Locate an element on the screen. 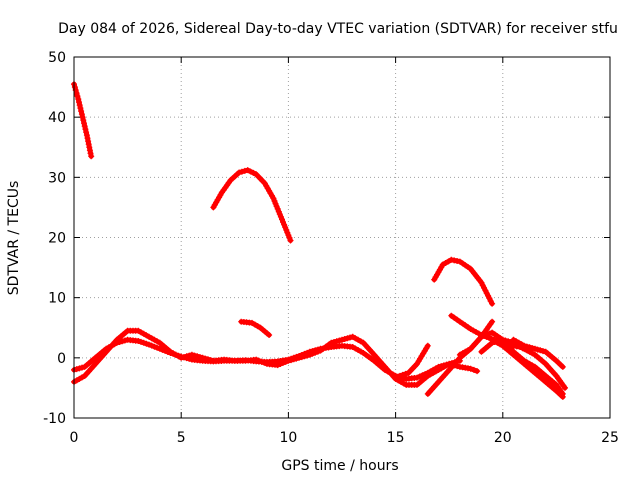 Image resolution: width=640 pixels, height=480 pixels. x-axis-label: GPS time / hours is located at coordinates (339, 466).